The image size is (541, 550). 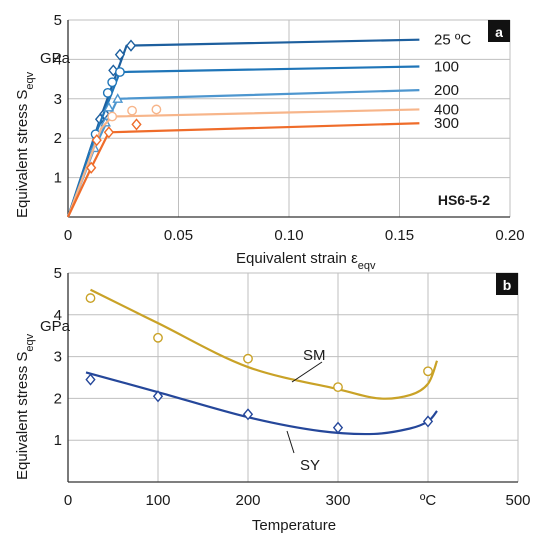 What do you see at coordinates (446, 66) in the screenshot?
I see `series-label: 100` at bounding box center [446, 66].